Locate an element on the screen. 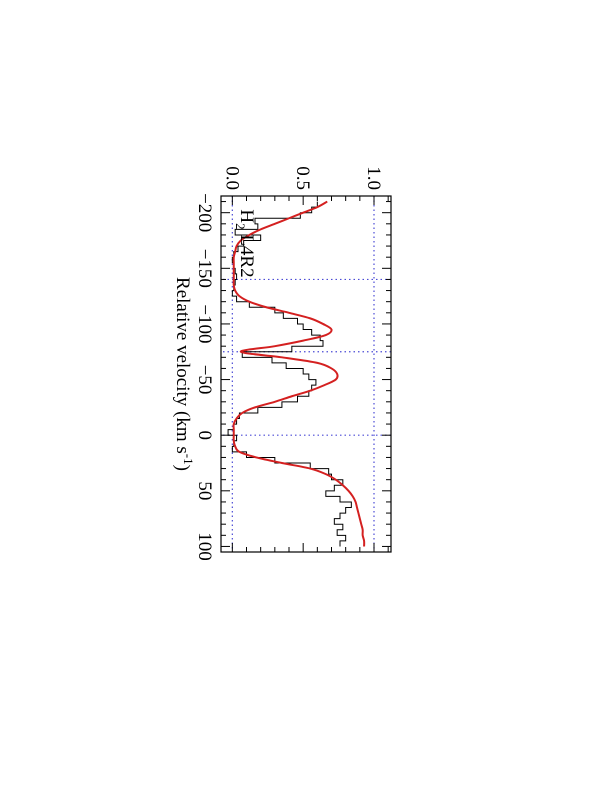 The image size is (600, 794). x-tick-label-3: −50 is located at coordinates (204, 380).